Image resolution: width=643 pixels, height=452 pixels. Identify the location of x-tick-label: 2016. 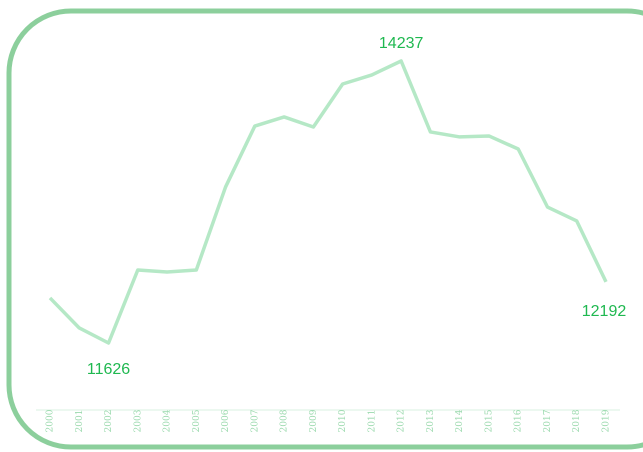
(519, 420).